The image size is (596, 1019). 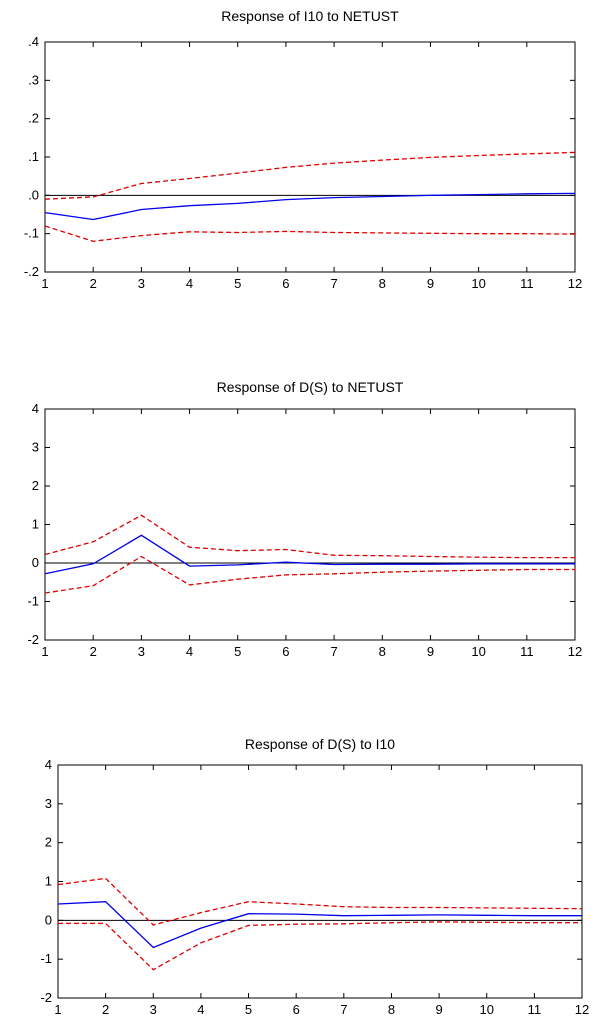 What do you see at coordinates (33, 194) in the screenshot?
I see `y-tick-label: .0` at bounding box center [33, 194].